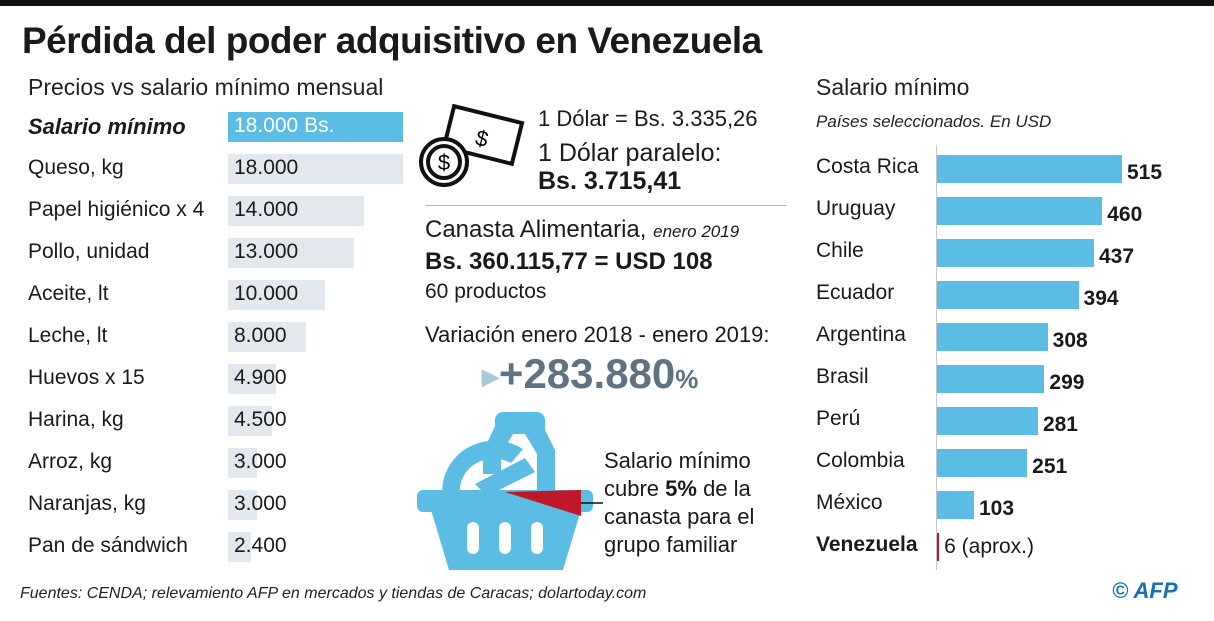 The width and height of the screenshot is (1214, 621). I want to click on bar-row: Salario mínimo 18.000 Bs., so click(210, 127).